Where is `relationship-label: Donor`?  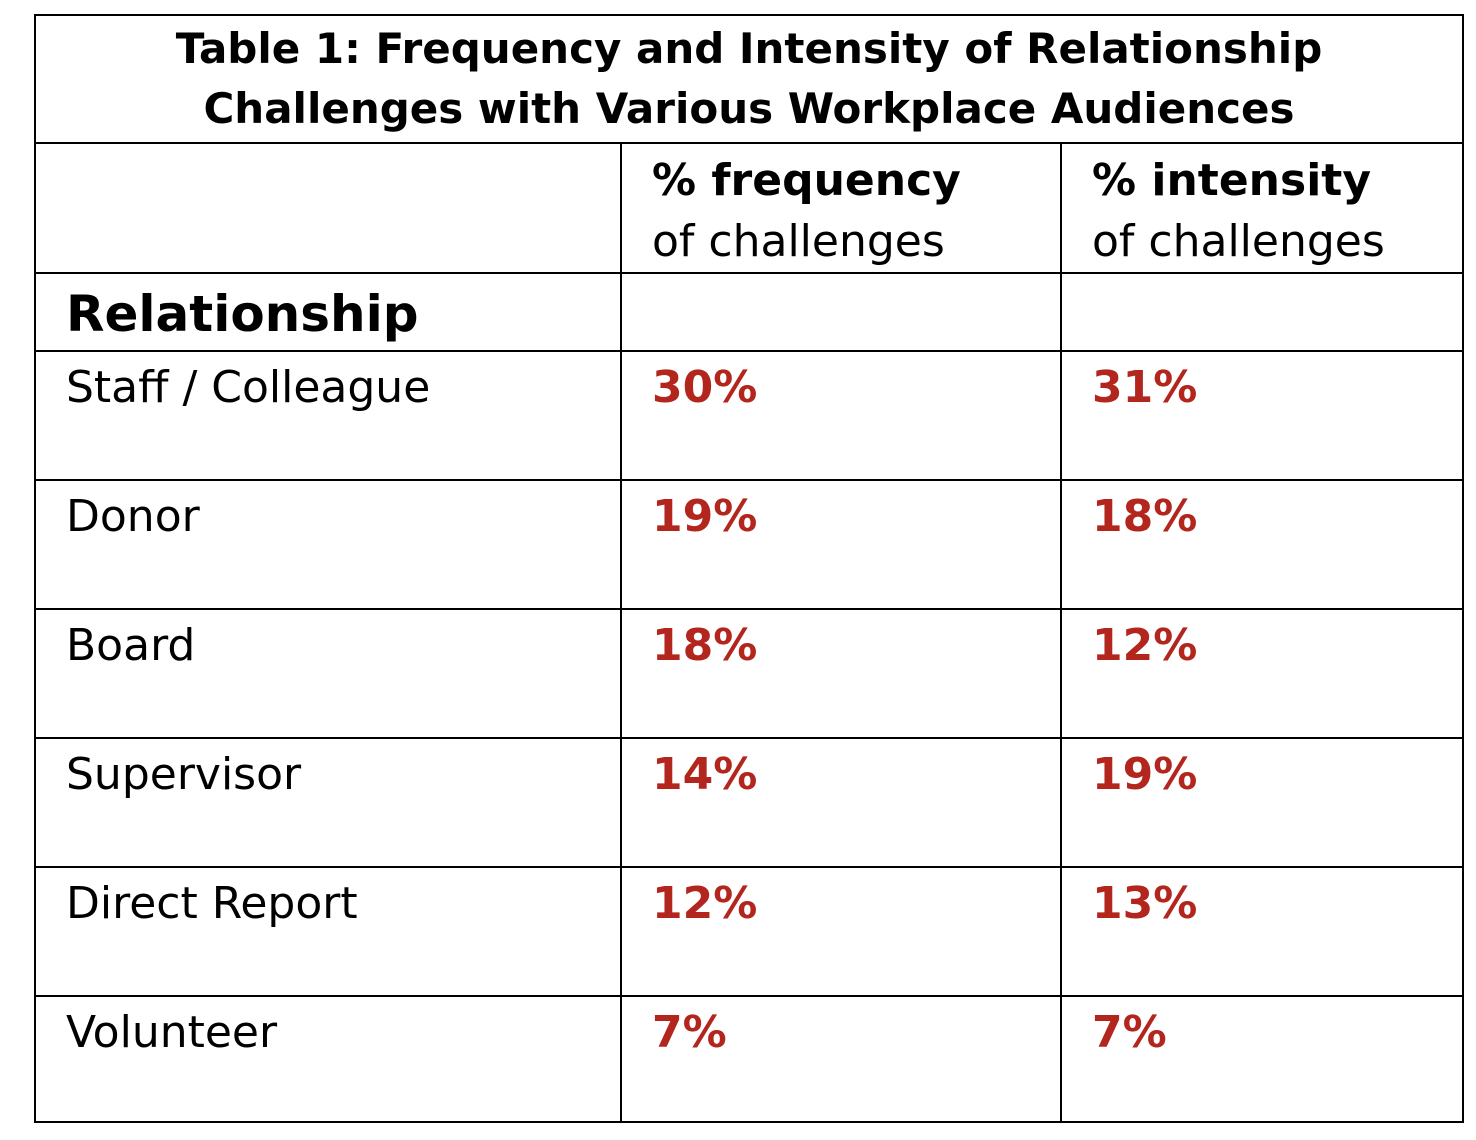 relationship-label: Donor is located at coordinates (133, 516).